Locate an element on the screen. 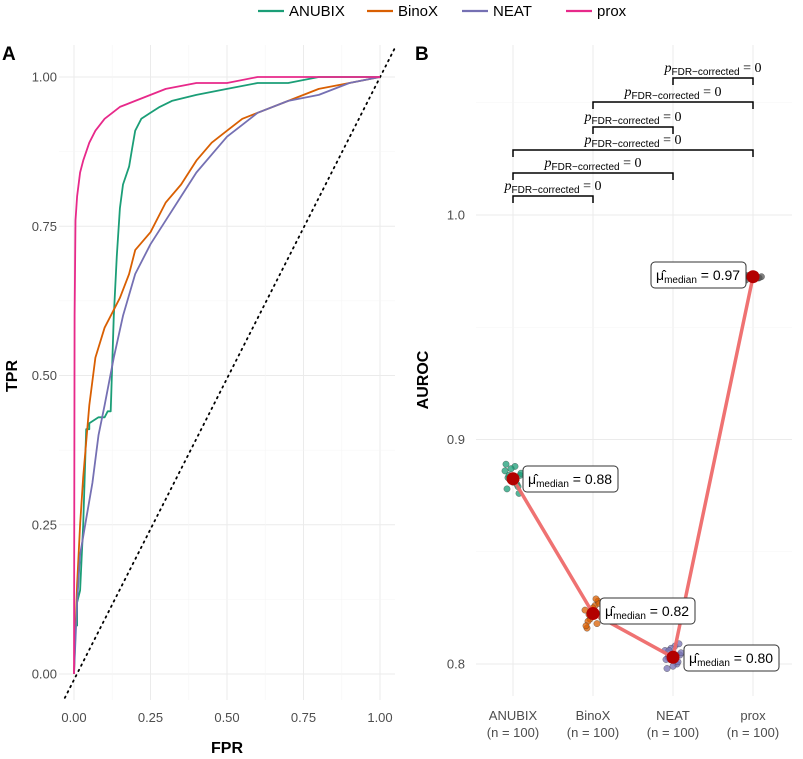  roc-y-tick-label-2: 0.50 is located at coordinates (44, 375).